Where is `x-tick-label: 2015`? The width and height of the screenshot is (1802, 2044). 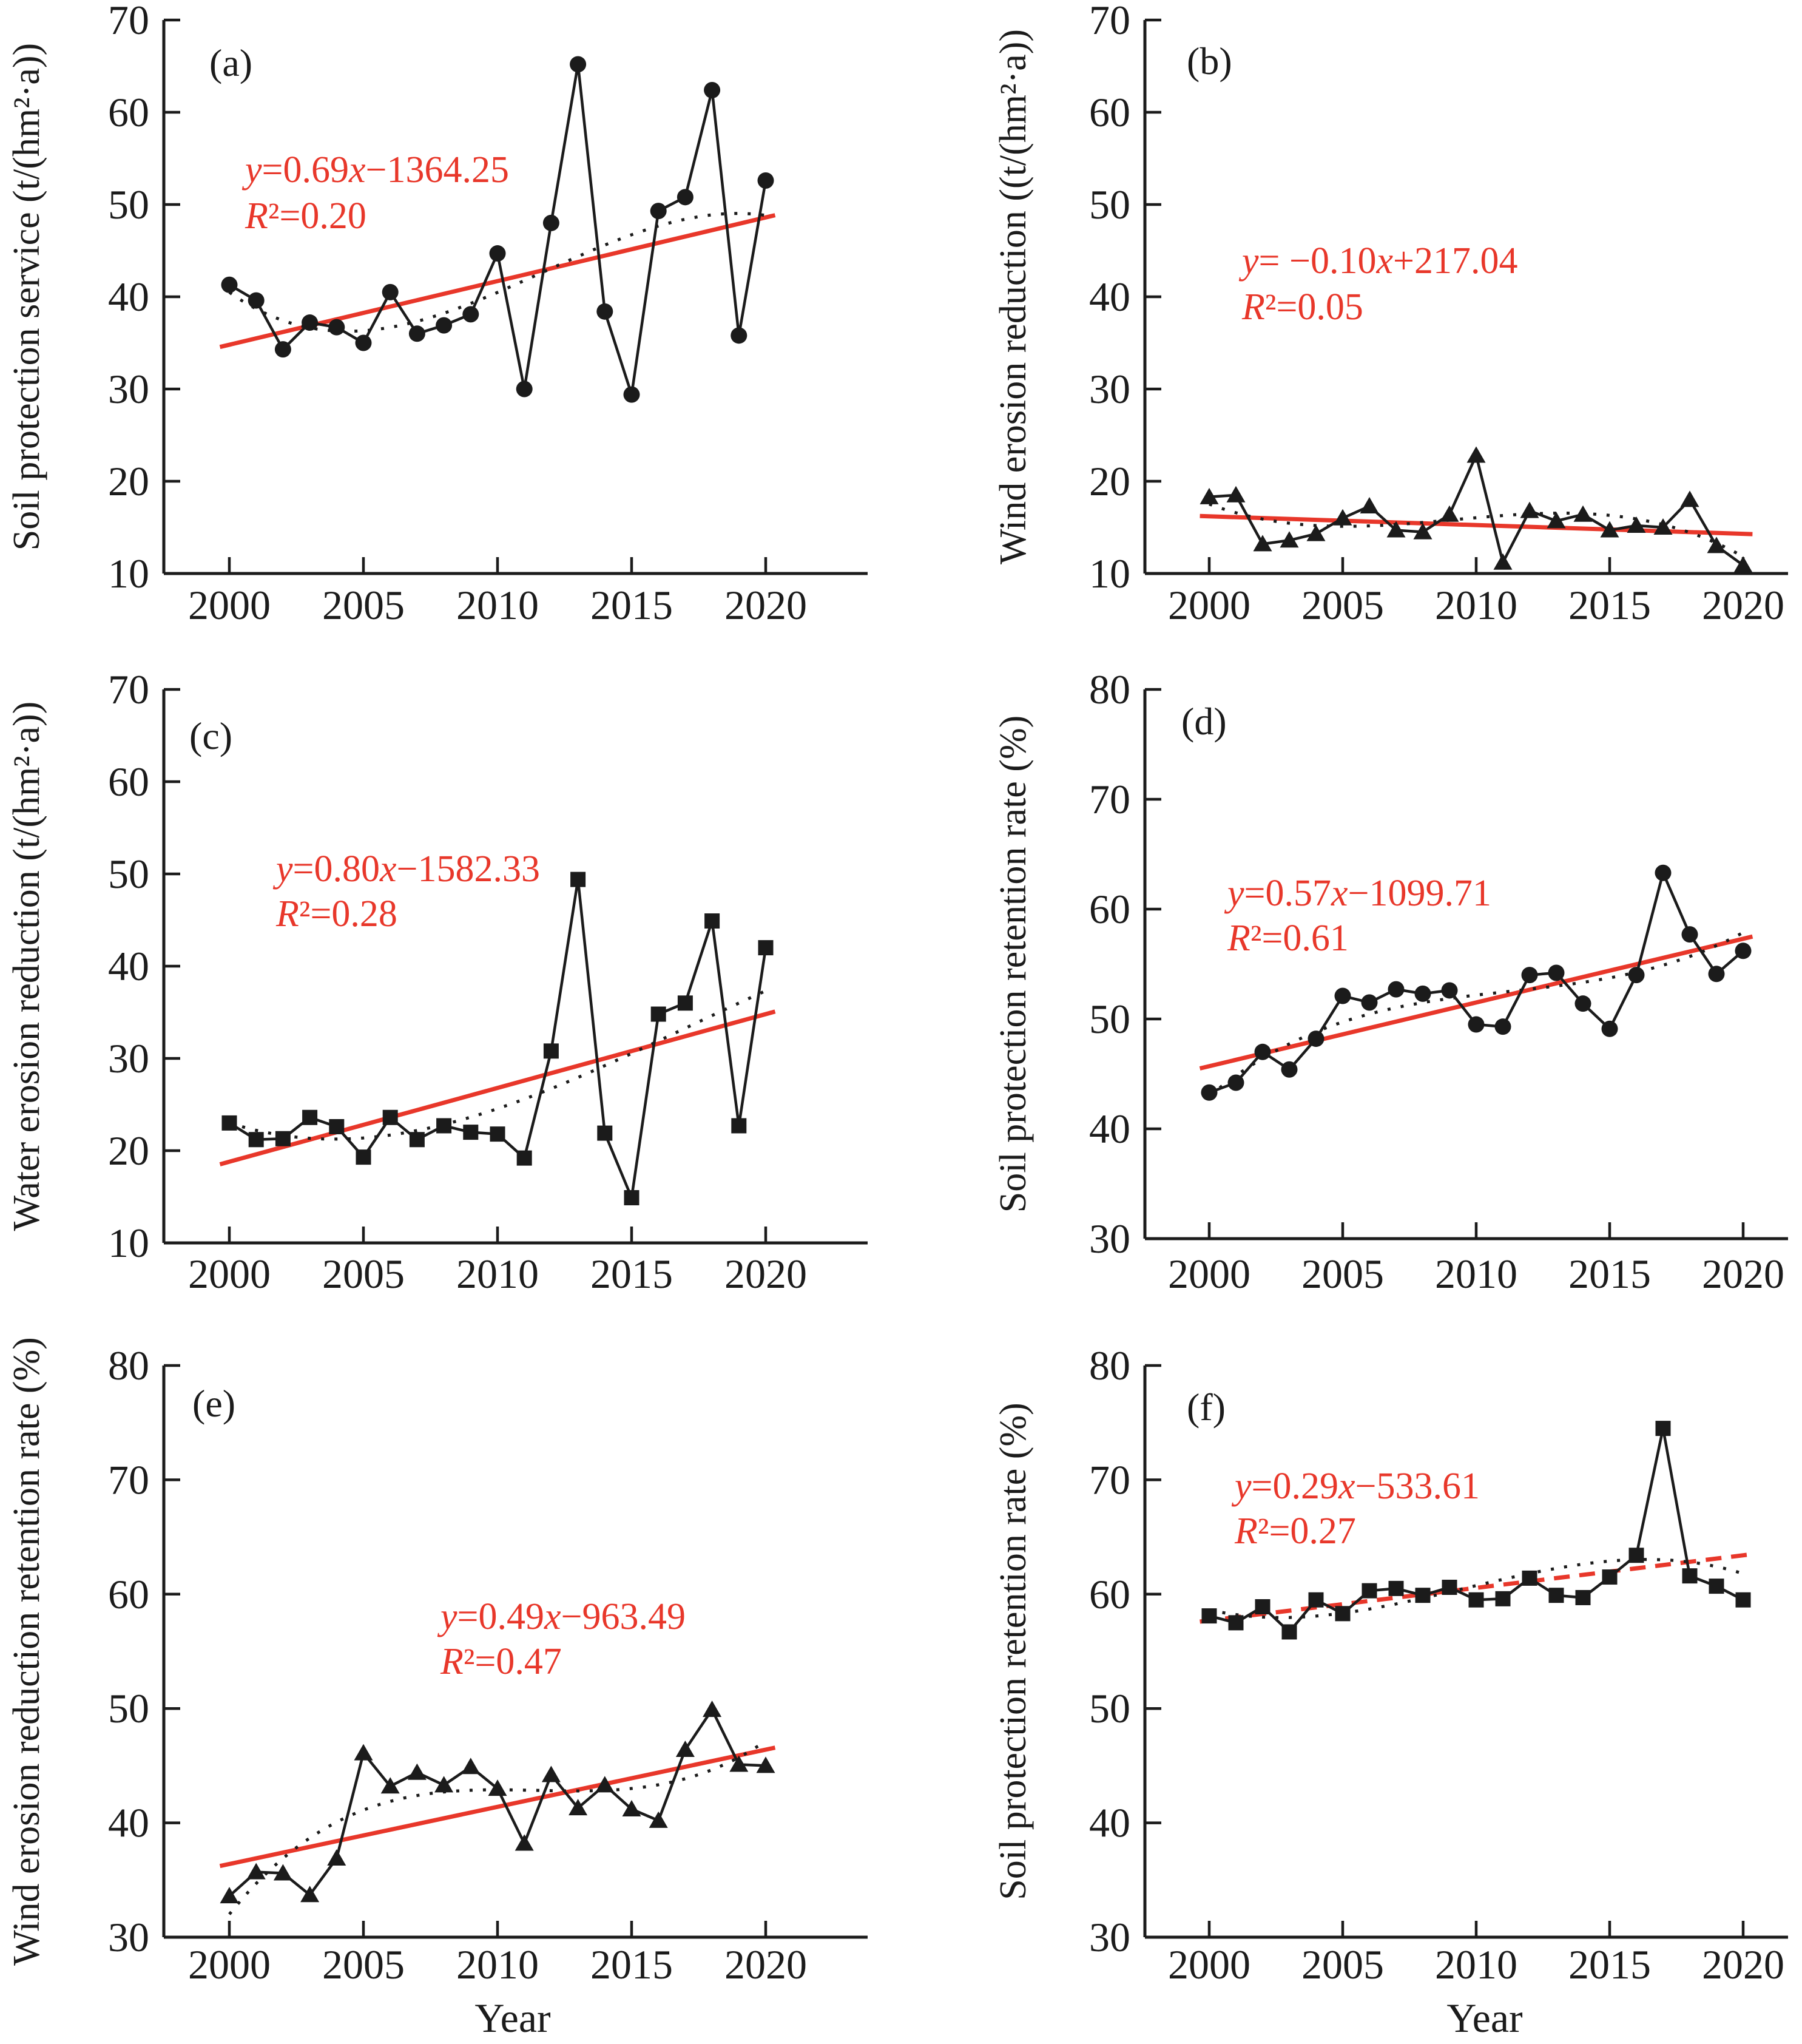 x-tick-label: 2015 is located at coordinates (631, 1274).